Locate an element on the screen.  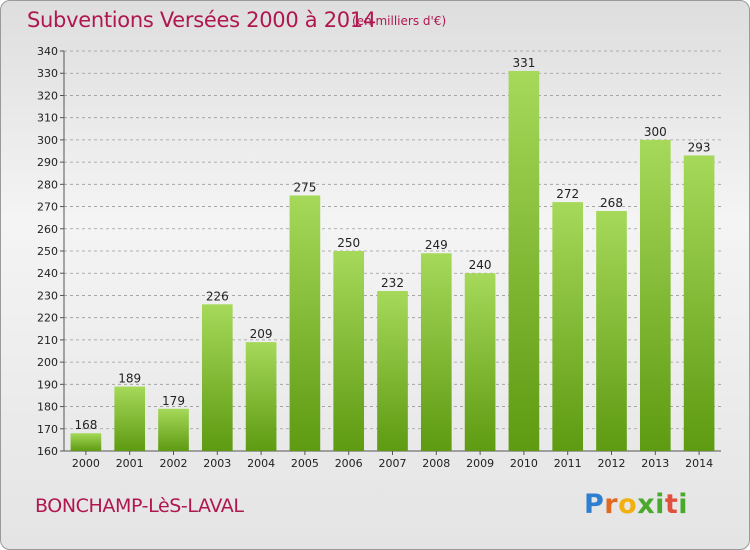
bar-2001 is located at coordinates (130, 418).